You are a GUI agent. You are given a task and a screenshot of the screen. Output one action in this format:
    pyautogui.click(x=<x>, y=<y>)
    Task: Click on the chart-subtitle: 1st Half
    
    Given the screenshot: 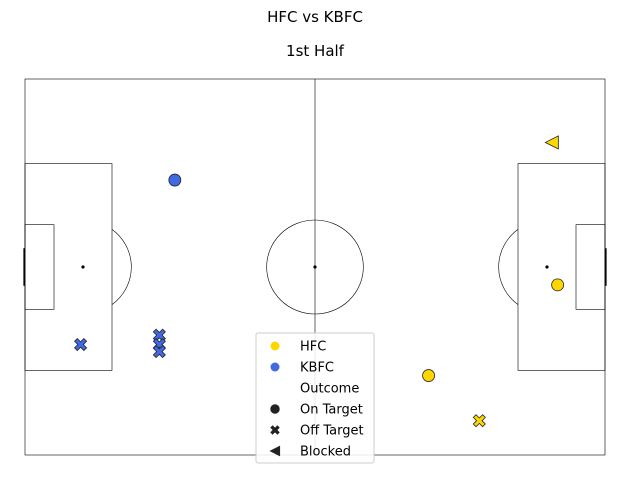 What is the action you would take?
    pyautogui.click(x=315, y=51)
    